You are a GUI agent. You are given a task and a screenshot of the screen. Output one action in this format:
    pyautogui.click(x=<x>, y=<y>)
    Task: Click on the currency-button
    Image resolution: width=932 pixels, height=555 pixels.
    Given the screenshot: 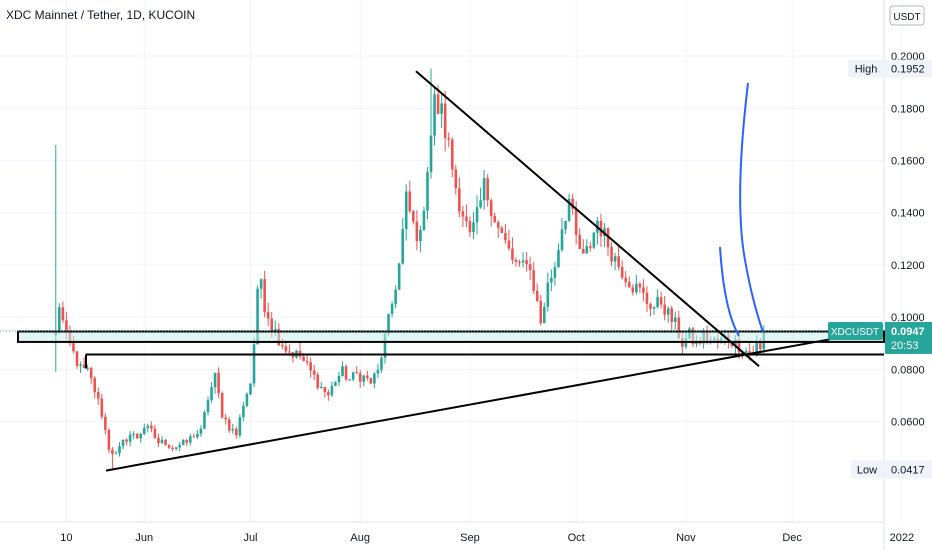 What is the action you would take?
    pyautogui.click(x=907, y=15)
    